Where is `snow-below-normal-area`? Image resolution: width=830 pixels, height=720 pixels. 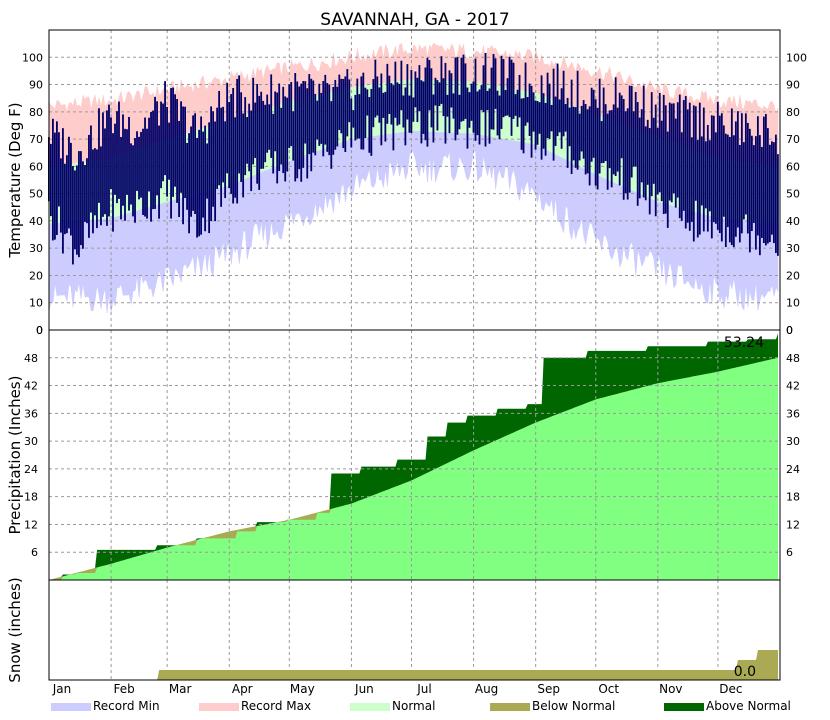
snow-below-normal-area is located at coordinates (413, 665).